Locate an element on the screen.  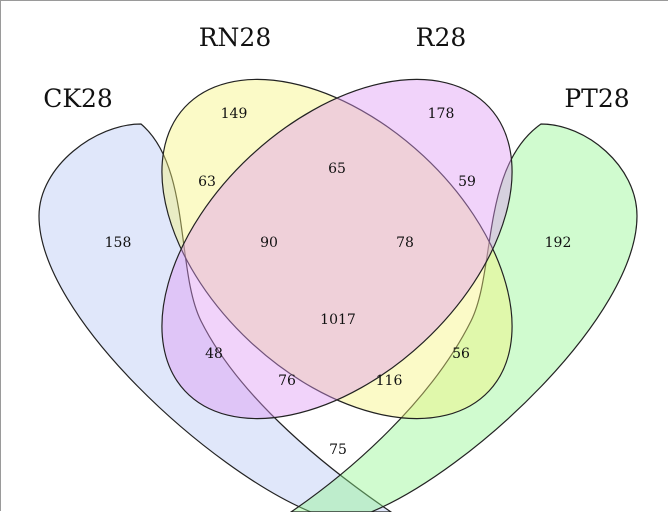
region-count-pt28-only: 192 is located at coordinates (558, 243).